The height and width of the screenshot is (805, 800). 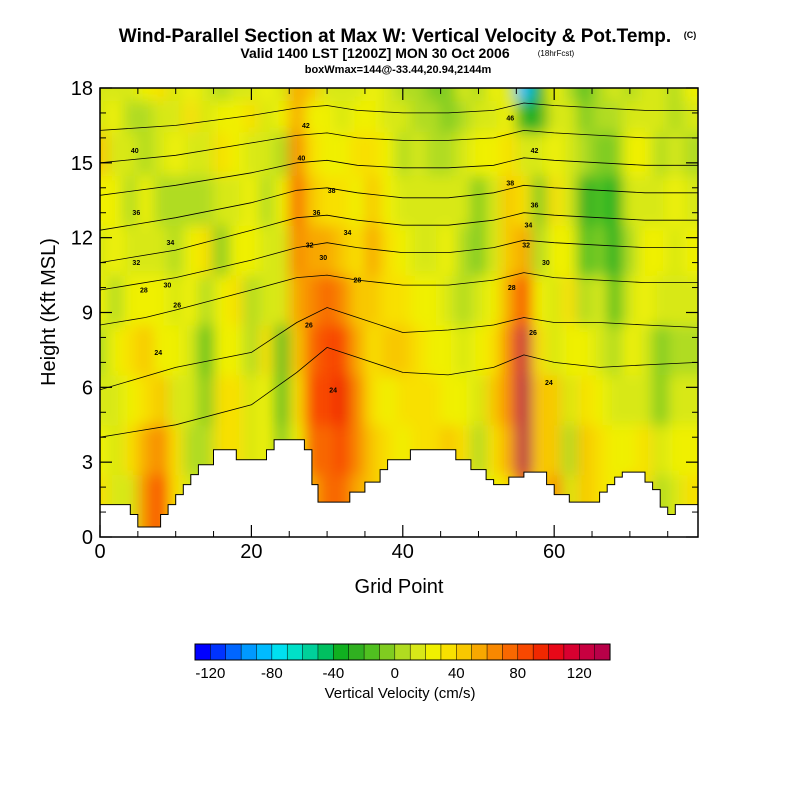 What do you see at coordinates (456, 673) in the screenshot?
I see `colorbar-tick-label: 40` at bounding box center [456, 673].